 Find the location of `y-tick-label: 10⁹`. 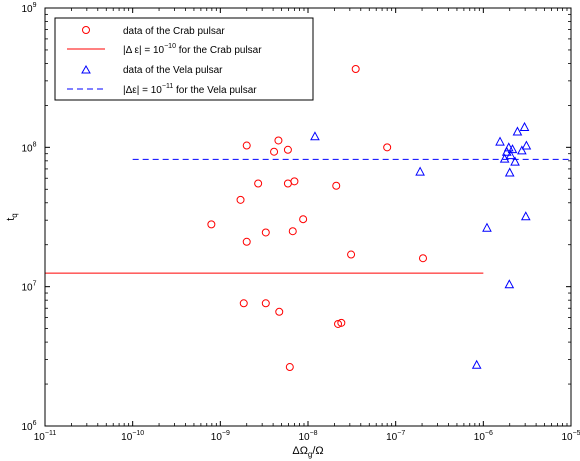

y-tick-label: 10⁹ is located at coordinates (28, 8).